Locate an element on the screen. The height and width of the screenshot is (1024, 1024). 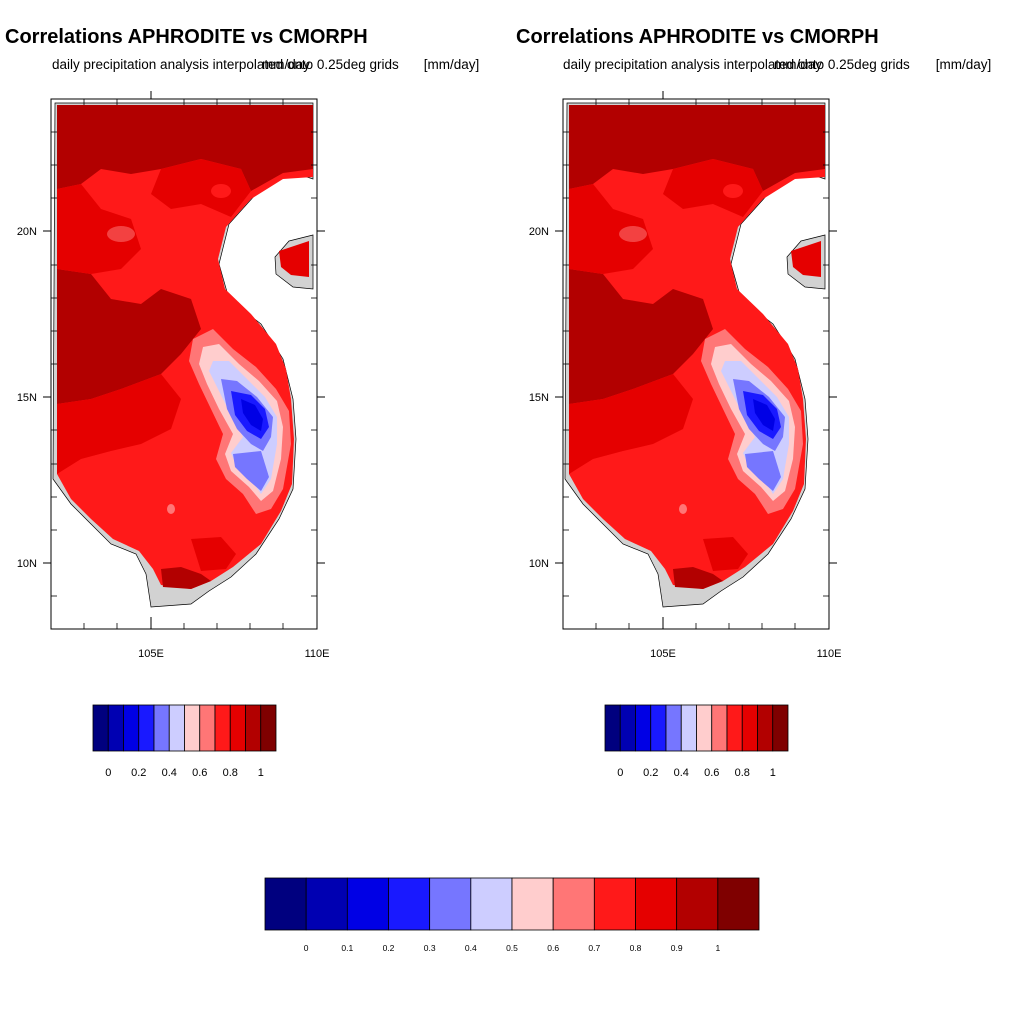
panel-2-right-label: mm/day is located at coordinates (798, 64).